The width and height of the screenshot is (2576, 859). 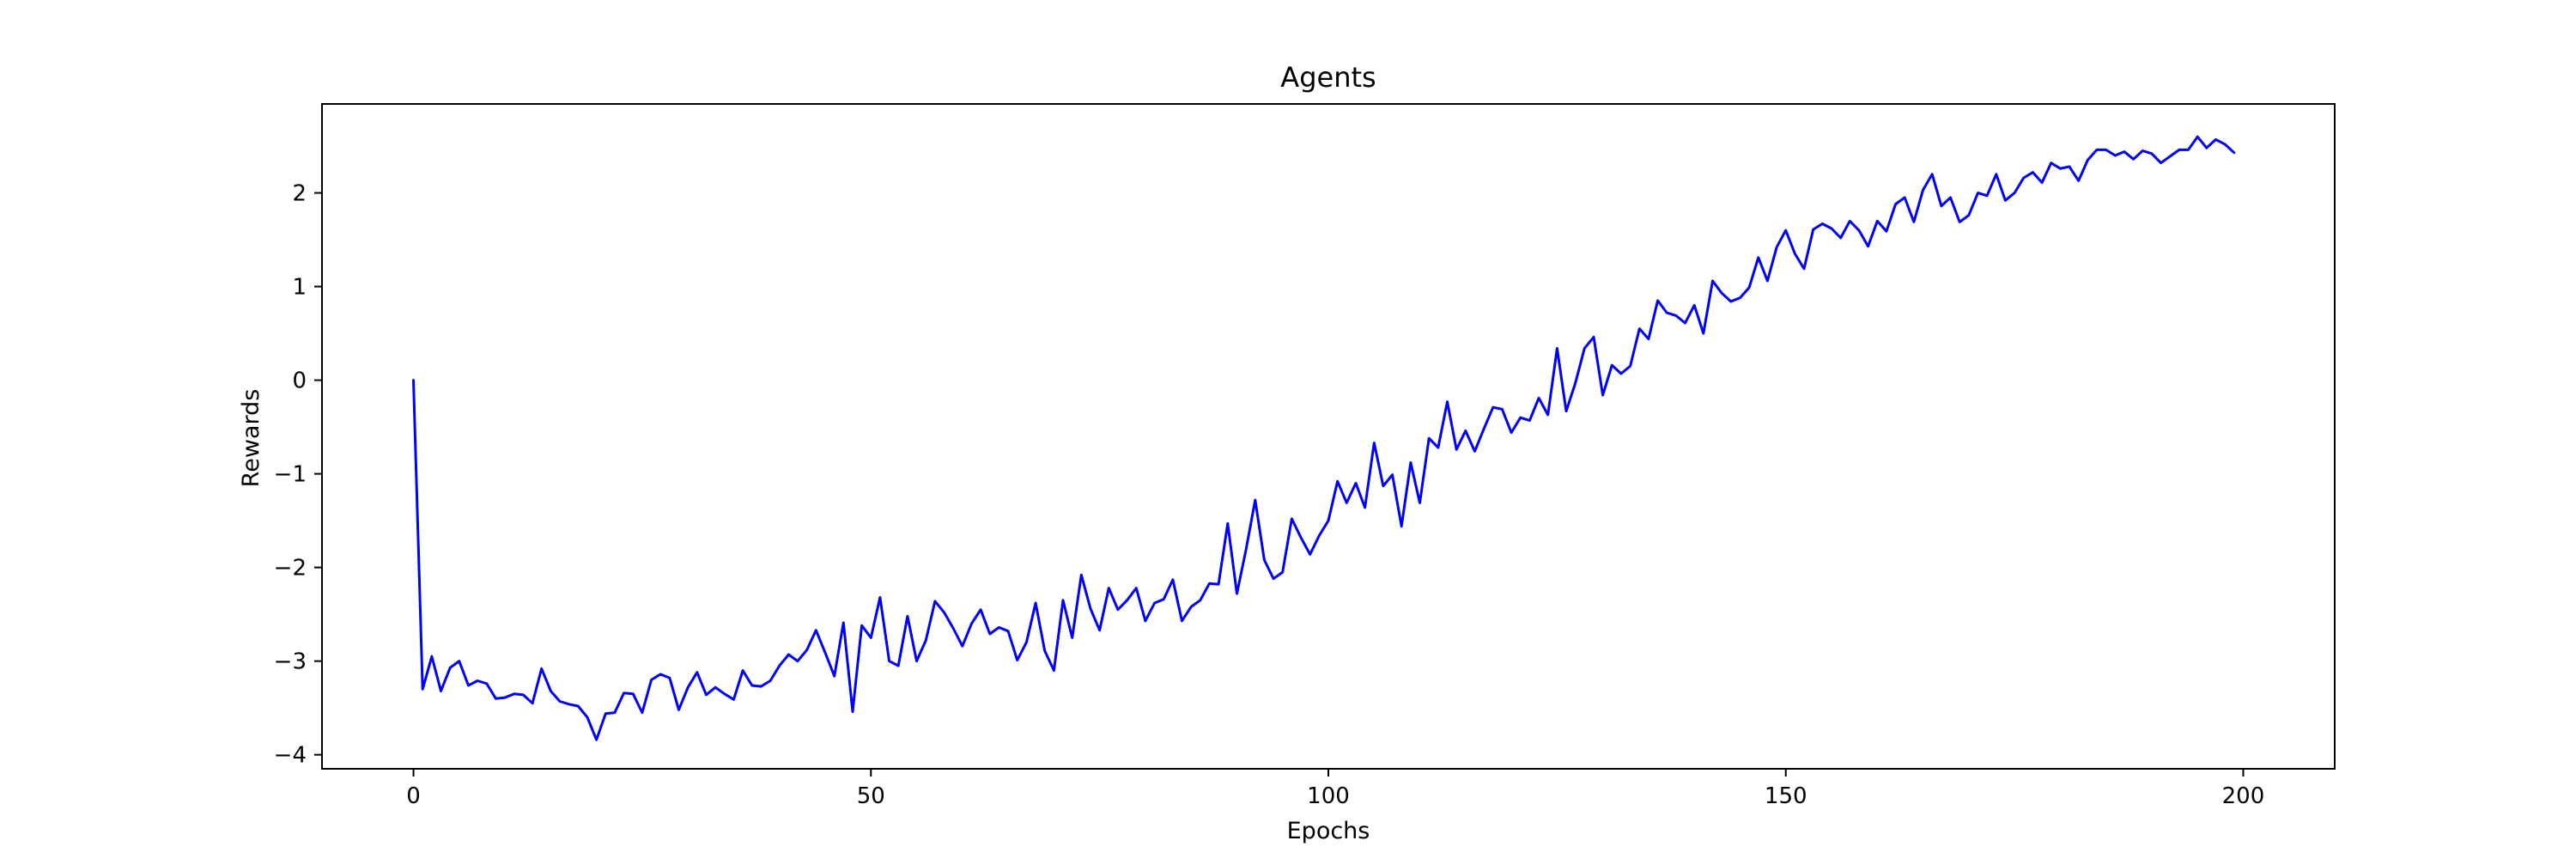 I want to click on y-axis: −4 −3 −2 −1 0 1 2, so click(x=298, y=475).